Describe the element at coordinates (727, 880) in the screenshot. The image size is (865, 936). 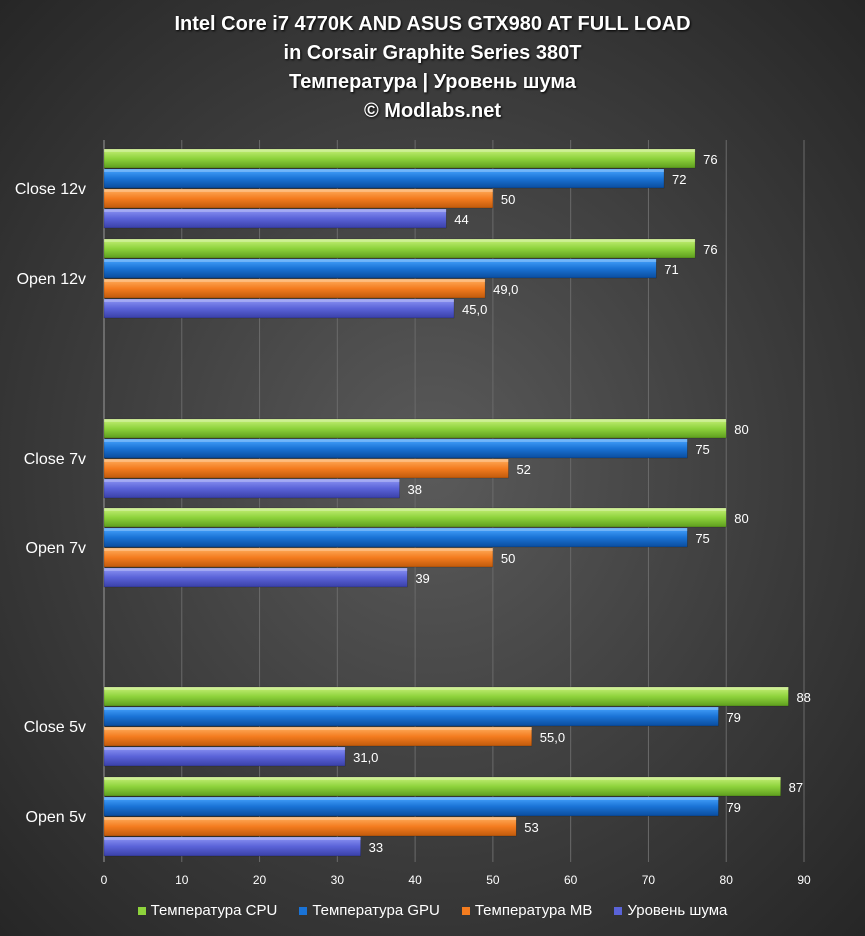
I see `x-tick-label: 80` at that location.